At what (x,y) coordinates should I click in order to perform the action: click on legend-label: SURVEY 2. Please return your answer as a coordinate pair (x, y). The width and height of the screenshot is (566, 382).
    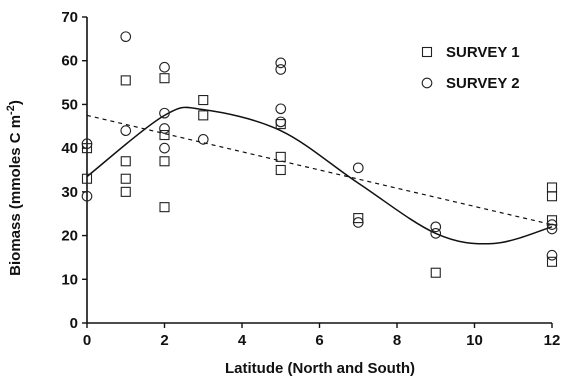
    Looking at the image, I should click on (483, 83).